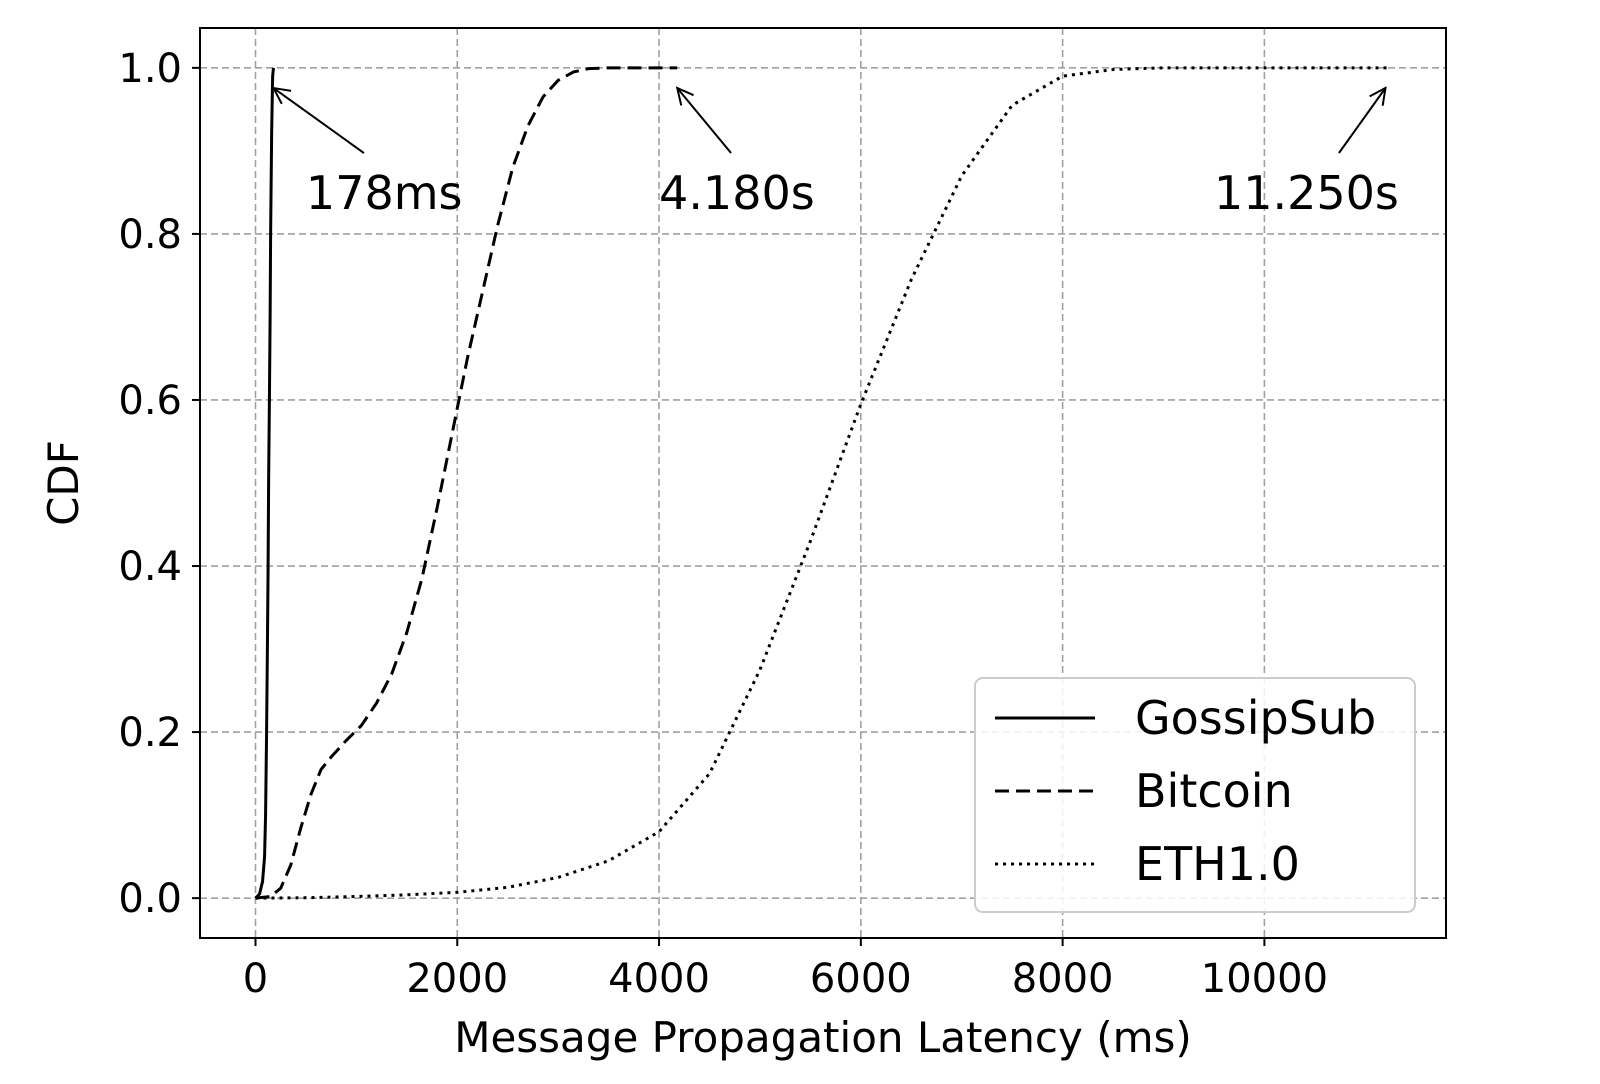  I want to click on series-line-gossipsub, so click(264, 483).